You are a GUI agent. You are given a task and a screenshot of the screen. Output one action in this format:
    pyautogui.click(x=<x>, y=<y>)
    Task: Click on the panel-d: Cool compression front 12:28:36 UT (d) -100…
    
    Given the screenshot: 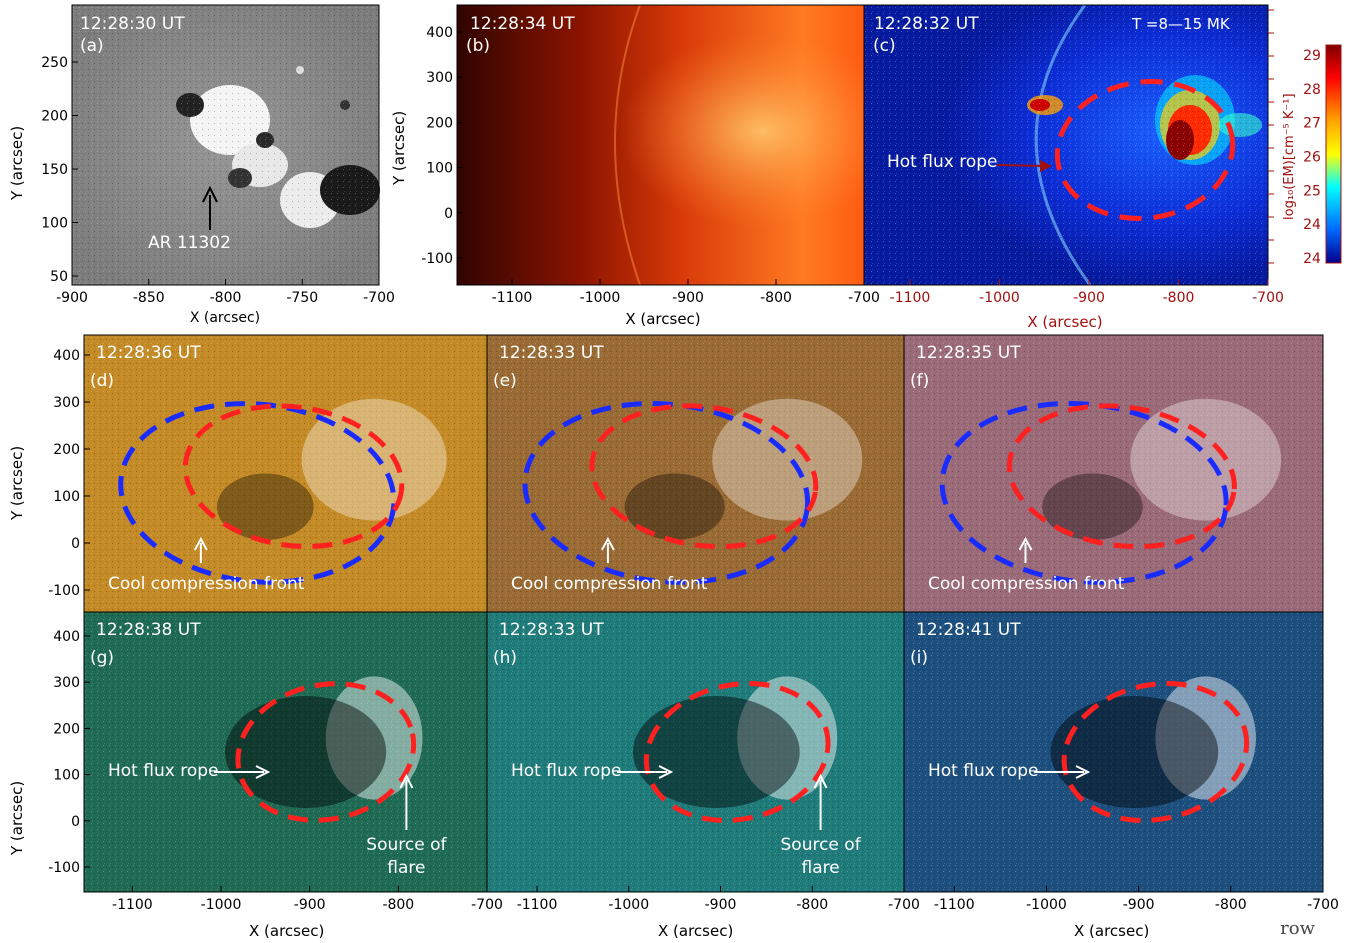 What is the action you would take?
    pyautogui.click(x=268, y=473)
    